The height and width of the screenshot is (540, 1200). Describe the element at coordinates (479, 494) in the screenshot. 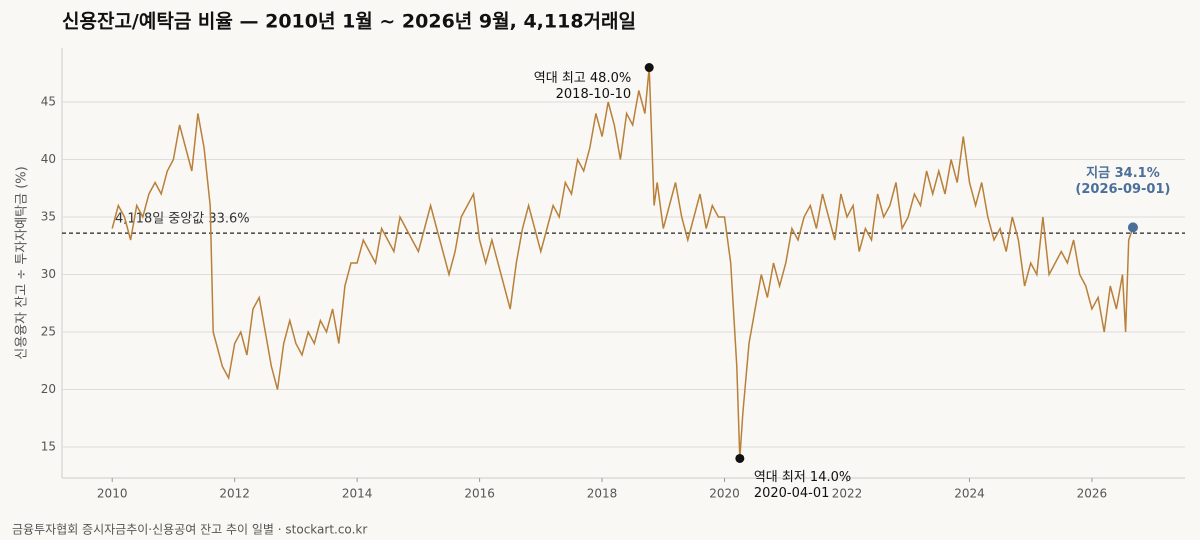

I see `x-tick-label: 2016` at that location.